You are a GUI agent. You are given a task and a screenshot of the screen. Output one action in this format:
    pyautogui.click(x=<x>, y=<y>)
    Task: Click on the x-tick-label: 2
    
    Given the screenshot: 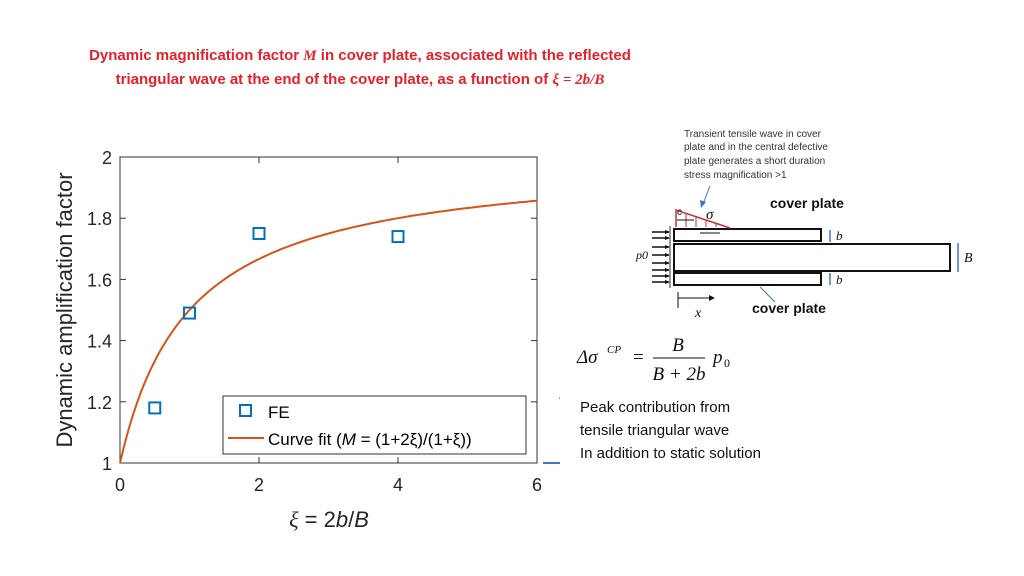 What is the action you would take?
    pyautogui.click(x=259, y=485)
    